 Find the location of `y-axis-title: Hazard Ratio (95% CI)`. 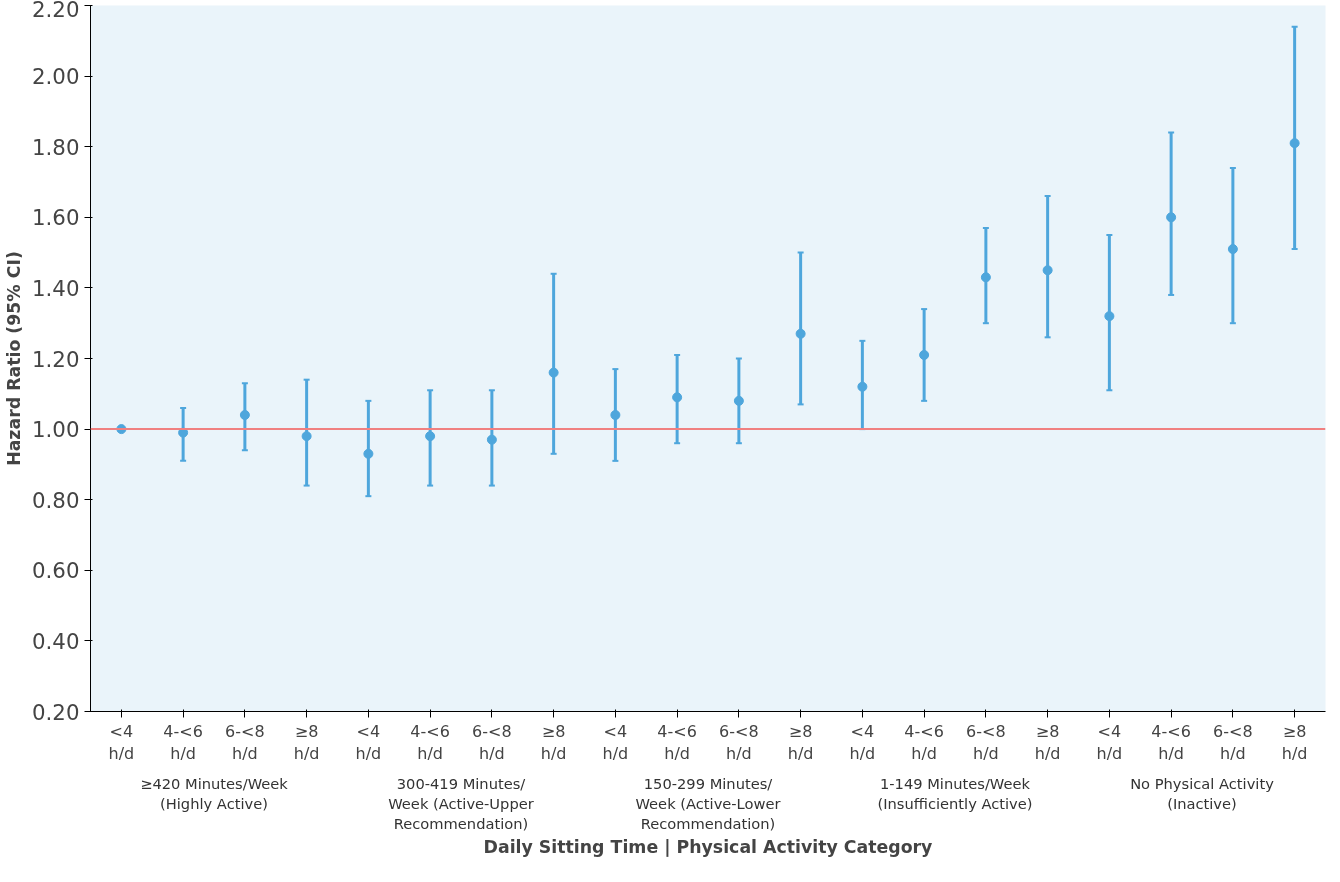

y-axis-title: Hazard Ratio (95% CI) is located at coordinates (14, 358).